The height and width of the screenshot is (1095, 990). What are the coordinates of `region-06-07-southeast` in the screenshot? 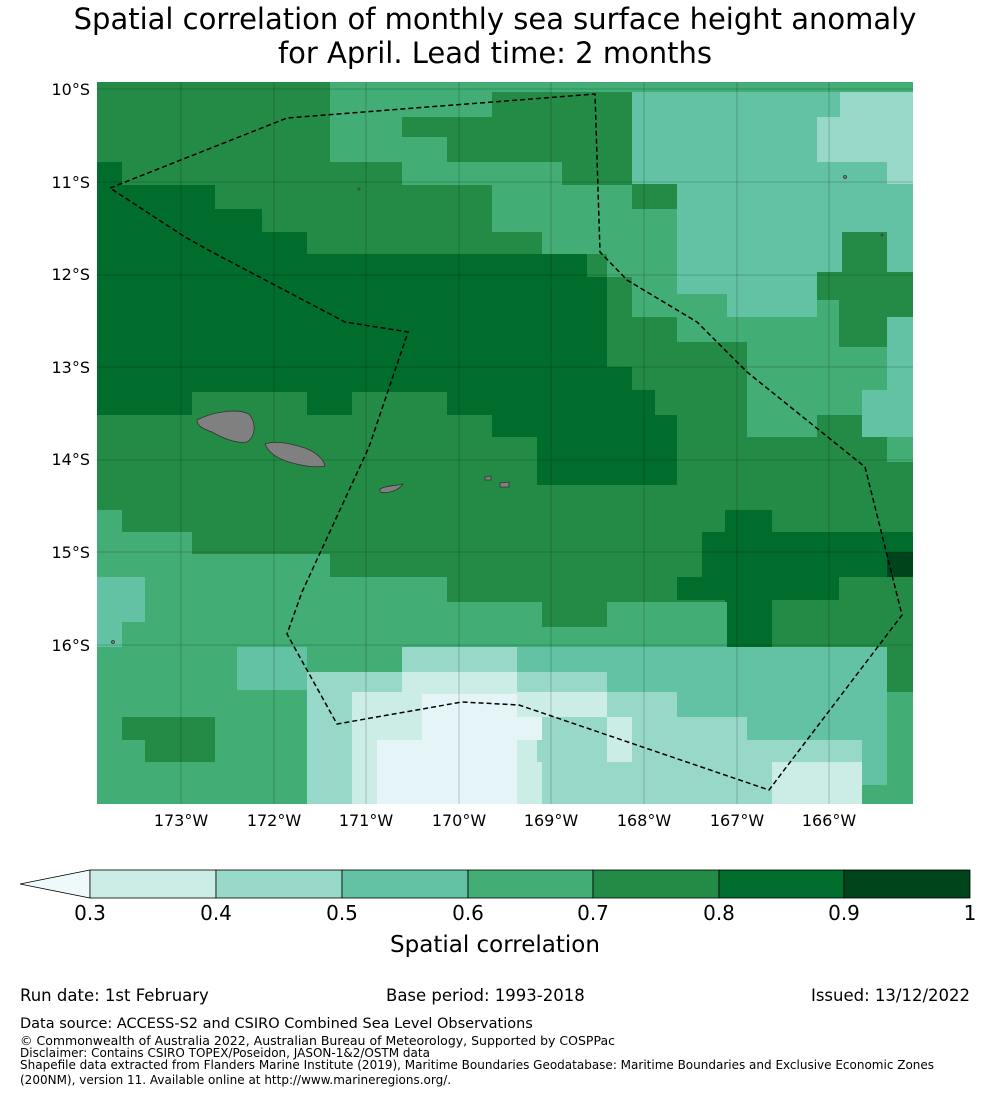 It's located at (900, 772).